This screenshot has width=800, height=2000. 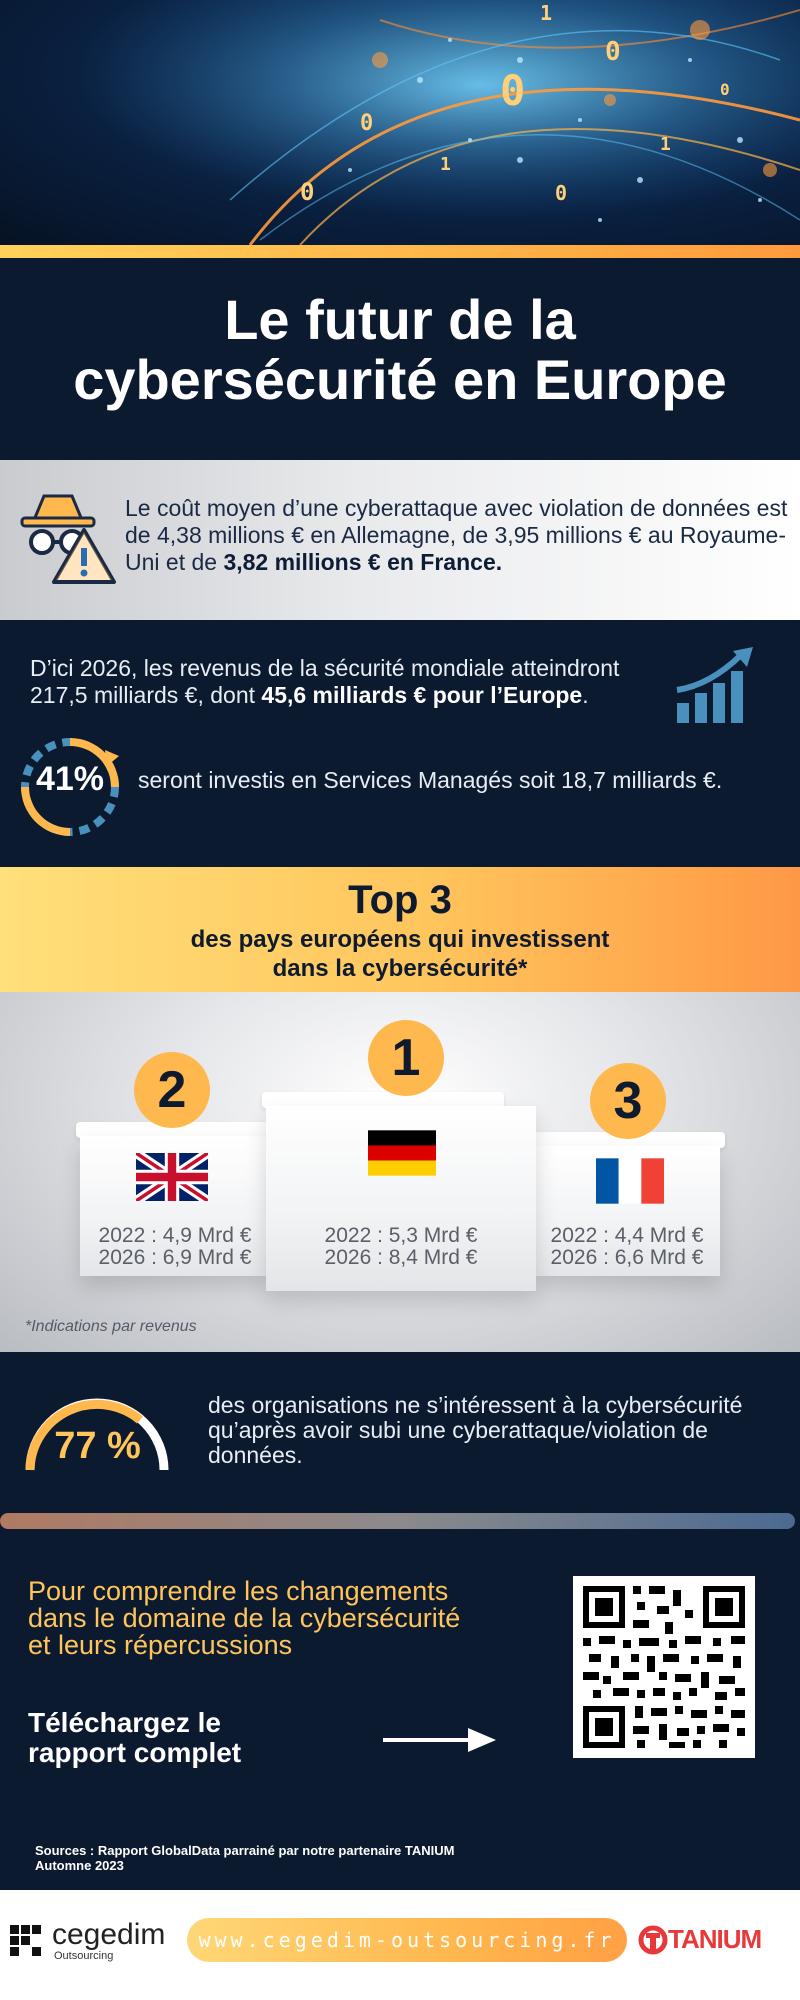 I want to click on cost-section, so click(x=400, y=540).